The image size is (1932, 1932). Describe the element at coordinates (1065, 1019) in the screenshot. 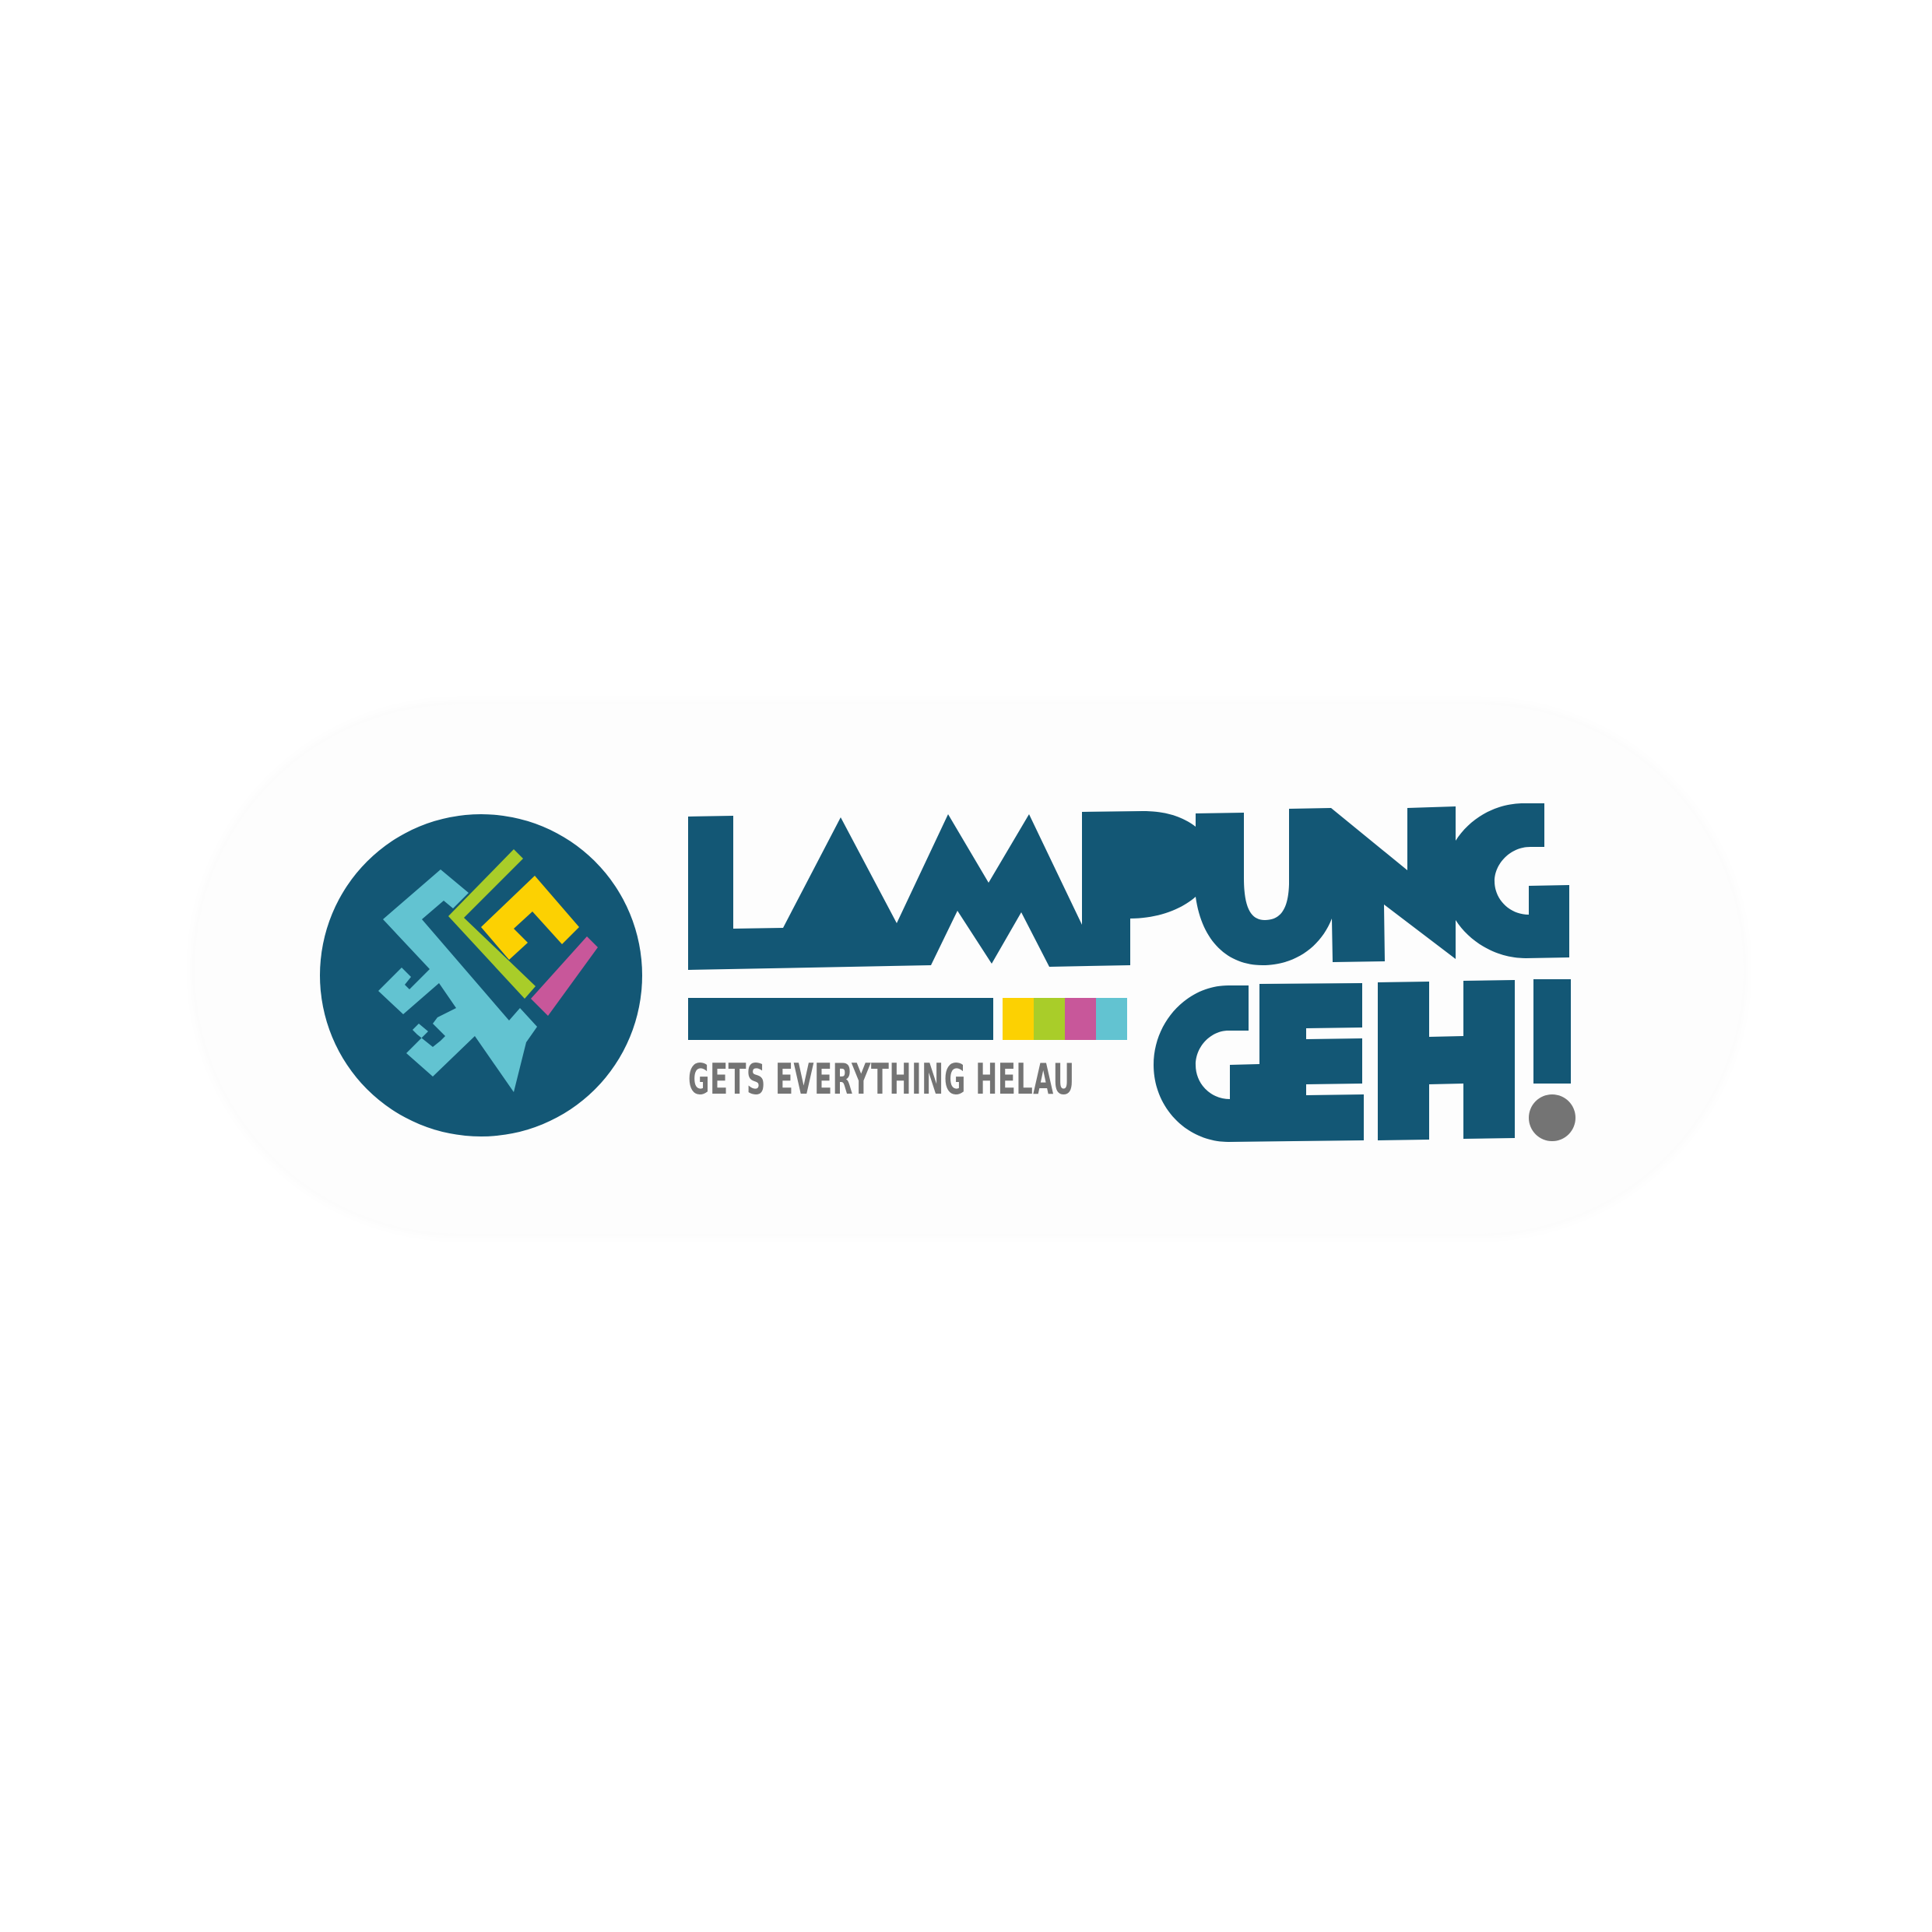

I see `color-stripe-icon` at that location.